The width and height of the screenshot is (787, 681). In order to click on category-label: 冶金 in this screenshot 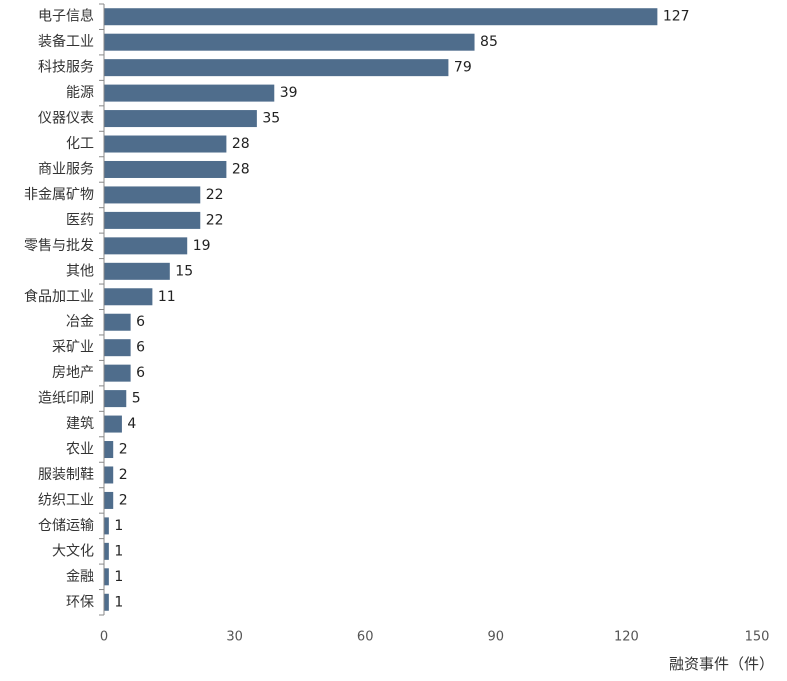, I will do `click(80, 322)`.